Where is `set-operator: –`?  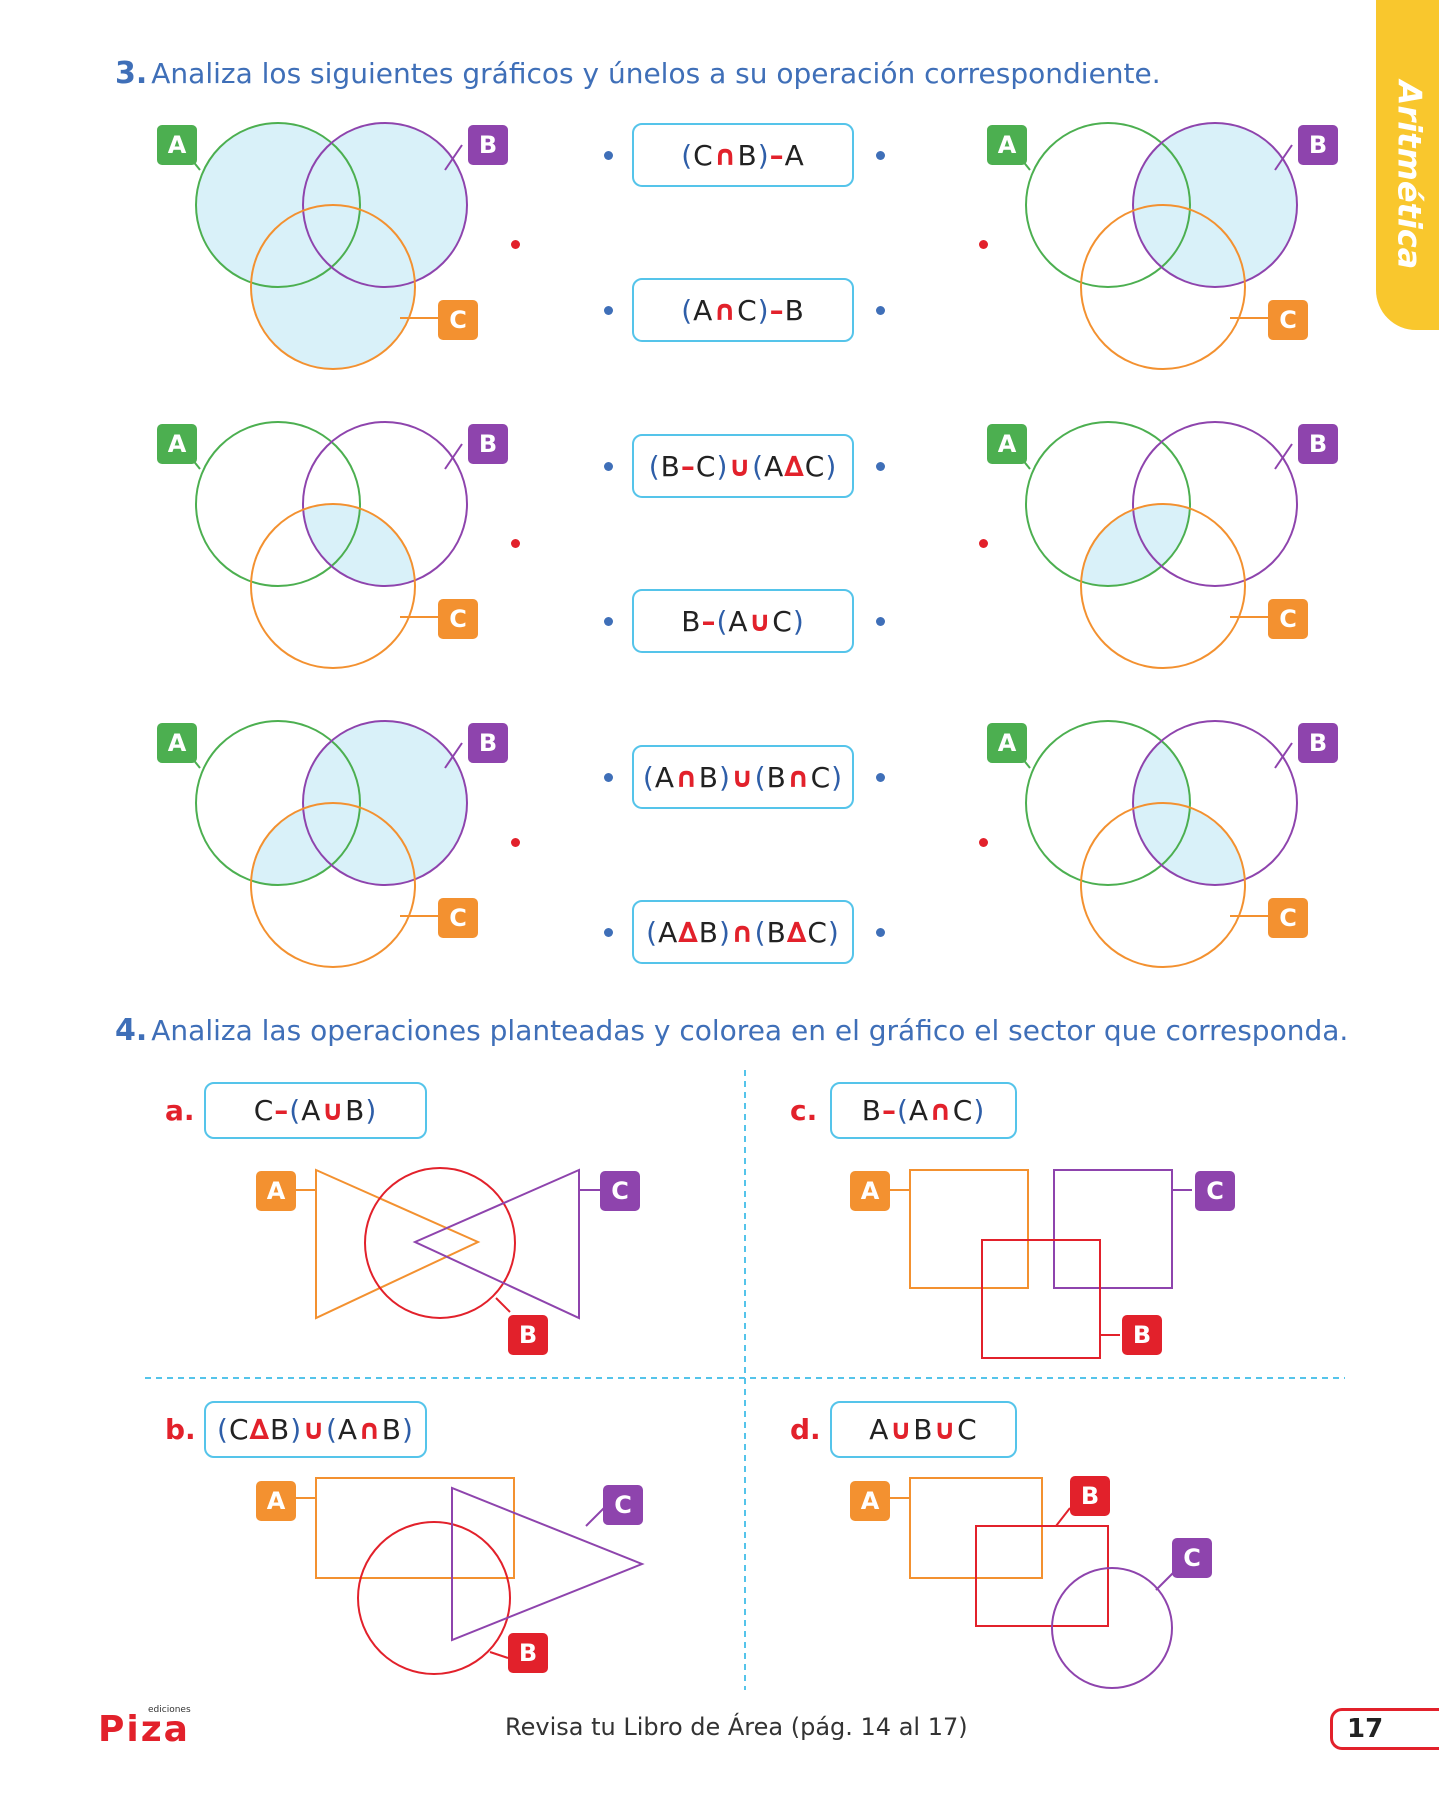 set-operator: – is located at coordinates (777, 310).